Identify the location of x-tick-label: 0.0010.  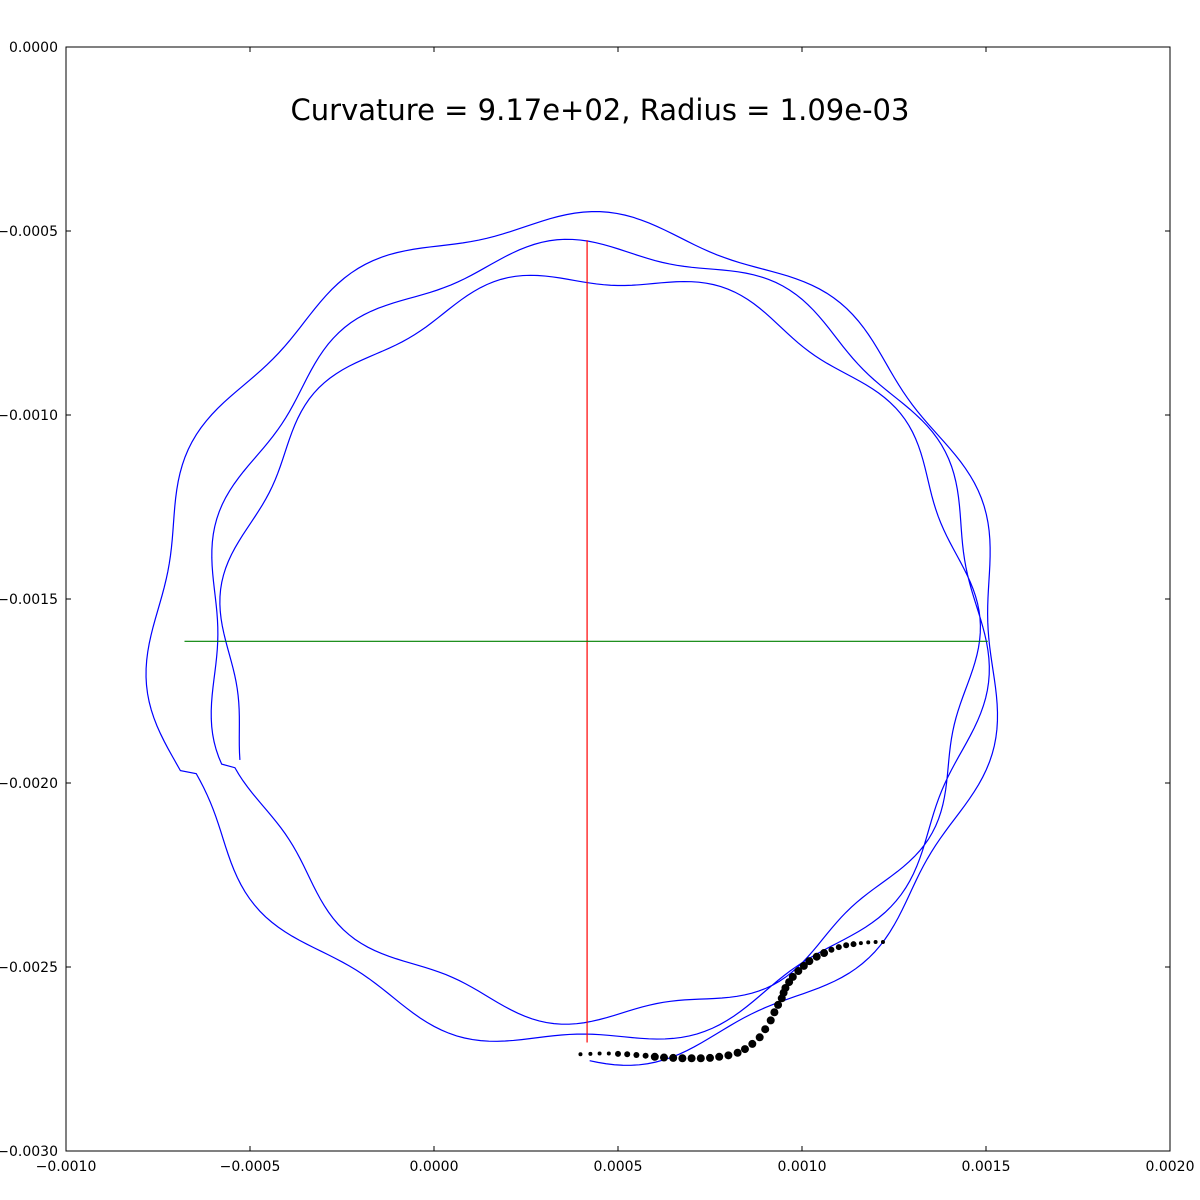
(802, 1167).